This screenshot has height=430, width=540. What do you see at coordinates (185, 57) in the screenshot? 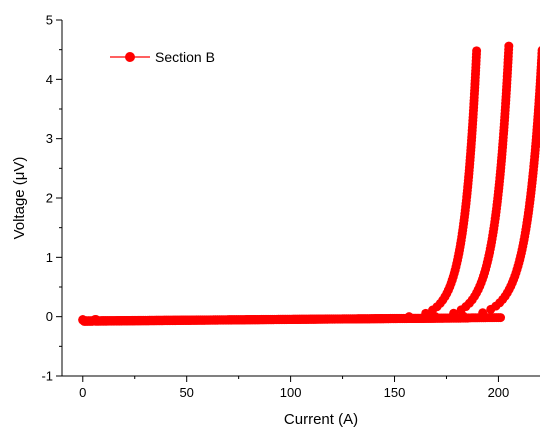
I see `legend-label: Section B` at bounding box center [185, 57].